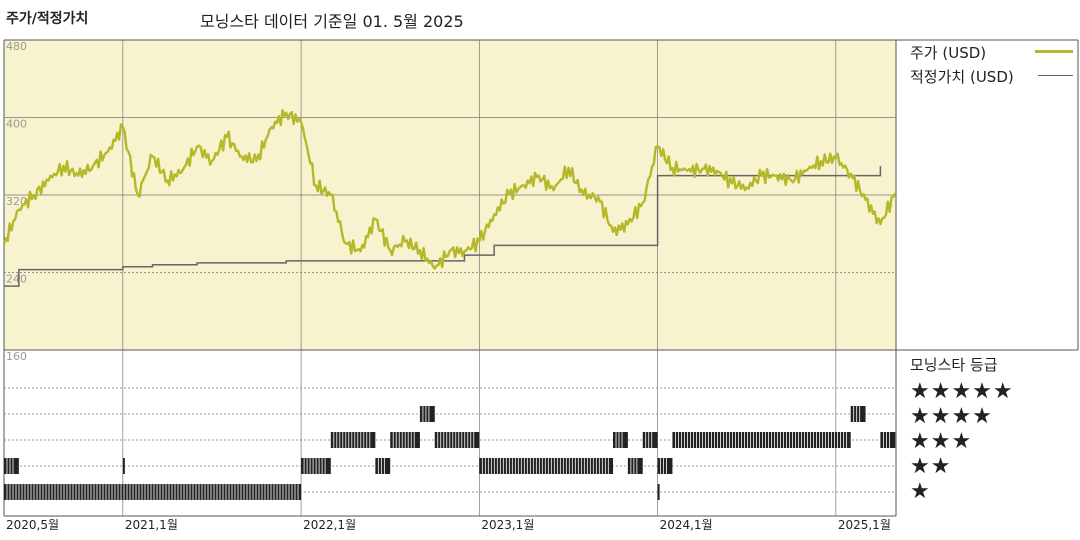  What do you see at coordinates (332, 21) in the screenshot?
I see `chart-subtitle: 모닝스타 데이터 기준일 01. 5월 2025` at bounding box center [332, 21].